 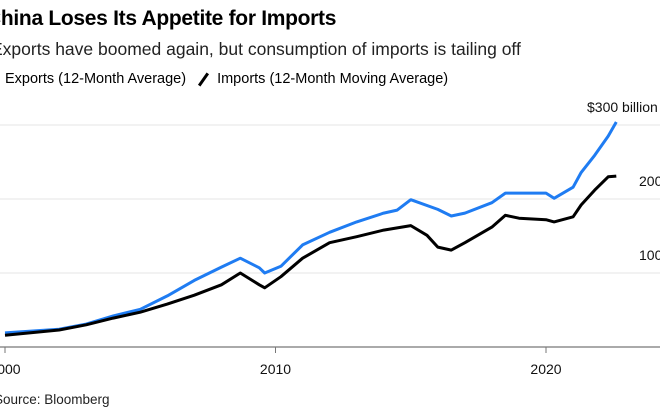 What do you see at coordinates (649, 255) in the screenshot?
I see `y-tick-label: 100` at bounding box center [649, 255].